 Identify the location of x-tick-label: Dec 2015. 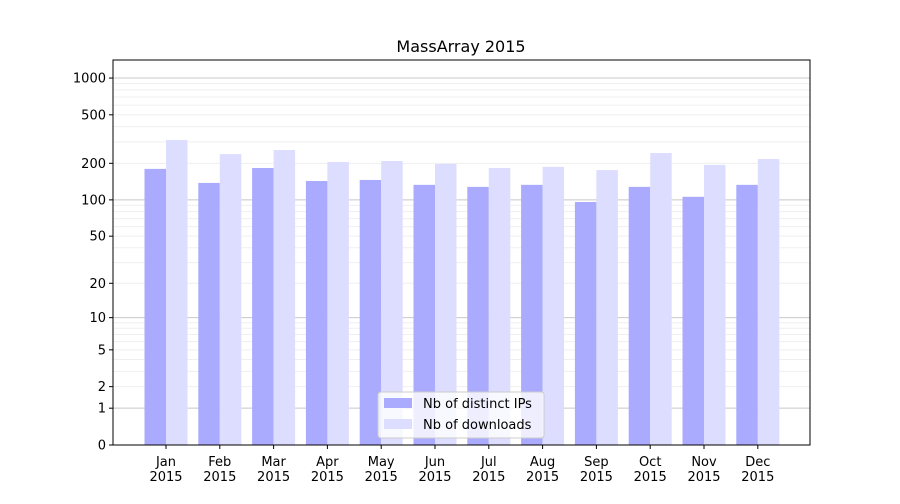
(757, 470).